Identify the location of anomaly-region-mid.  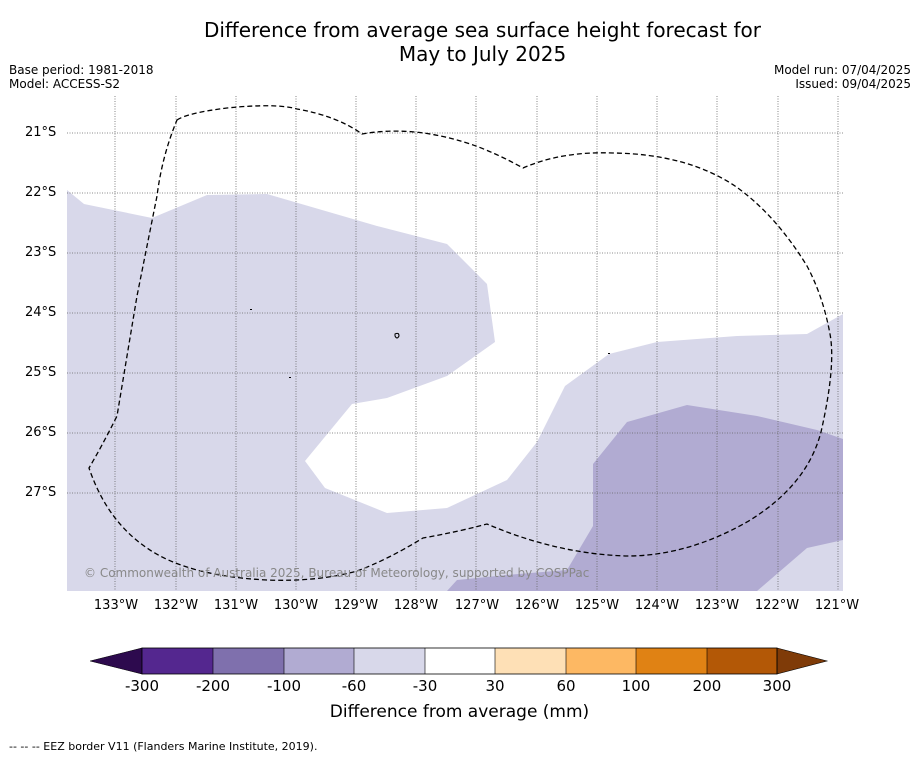
(645, 498).